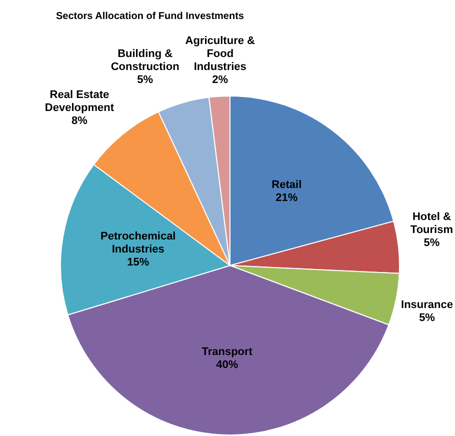 This screenshot has height=436, width=455. Describe the element at coordinates (287, 198) in the screenshot. I see `data-label: 21%` at that location.